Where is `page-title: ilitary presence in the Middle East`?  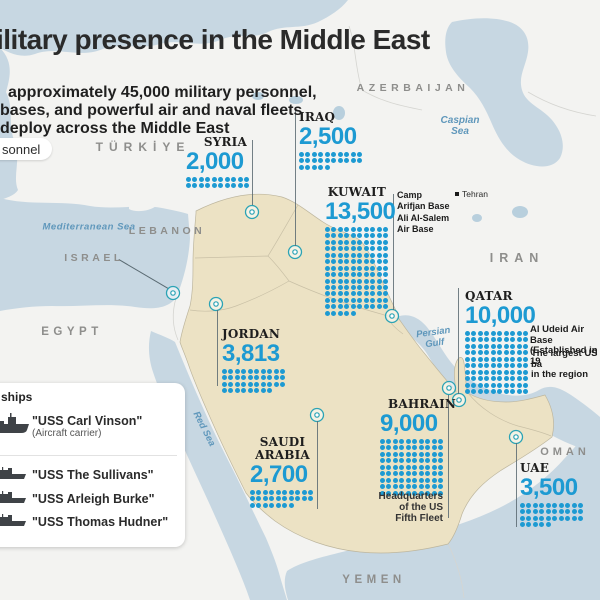 page-title: ilitary presence in the Middle East is located at coordinates (215, 39).